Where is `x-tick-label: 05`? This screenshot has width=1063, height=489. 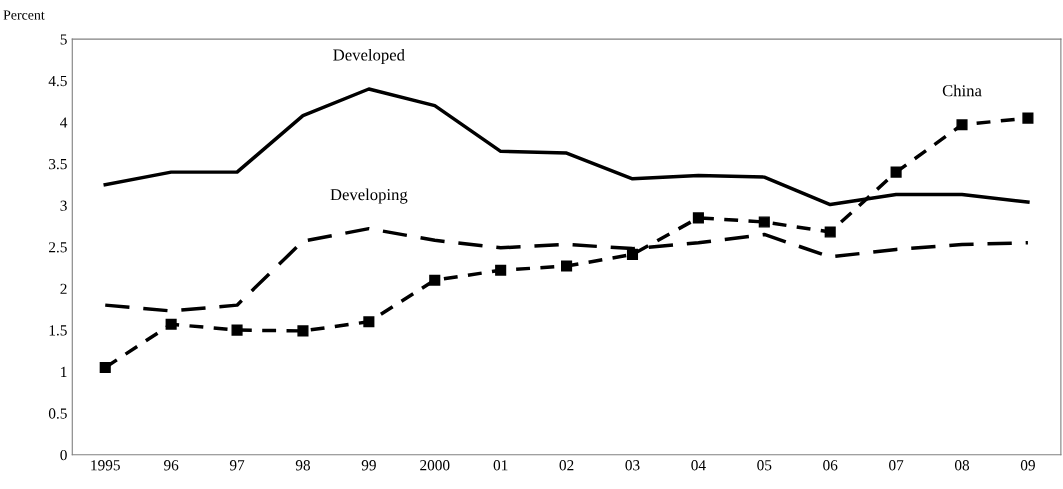
x-tick-label: 05 is located at coordinates (764, 465).